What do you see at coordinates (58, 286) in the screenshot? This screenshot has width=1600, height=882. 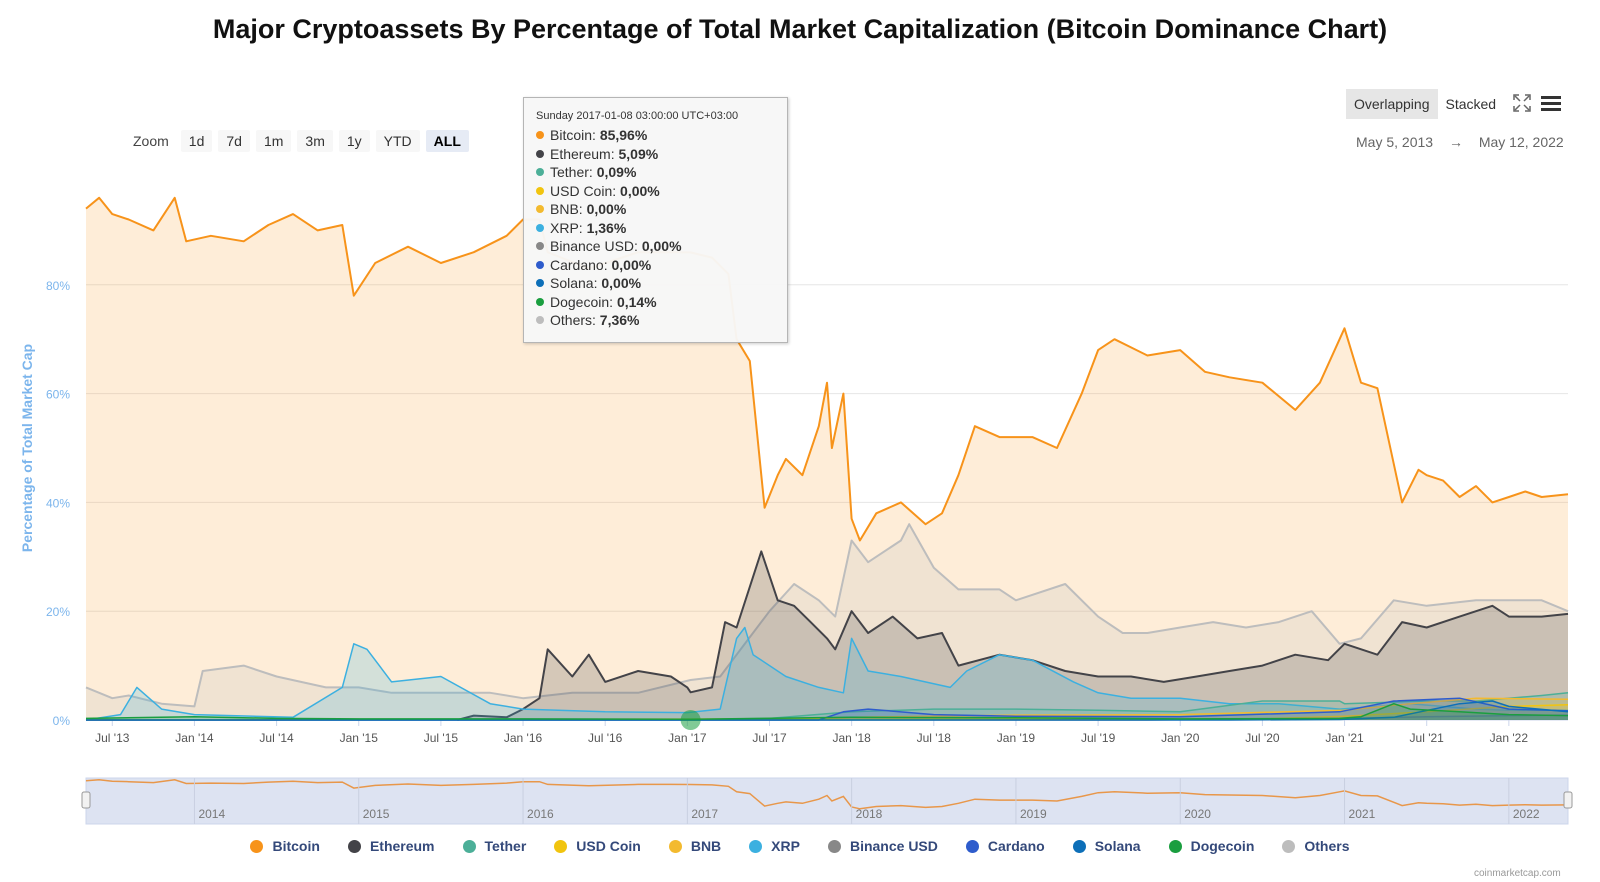 I see `y-tick-label: 80%` at bounding box center [58, 286].